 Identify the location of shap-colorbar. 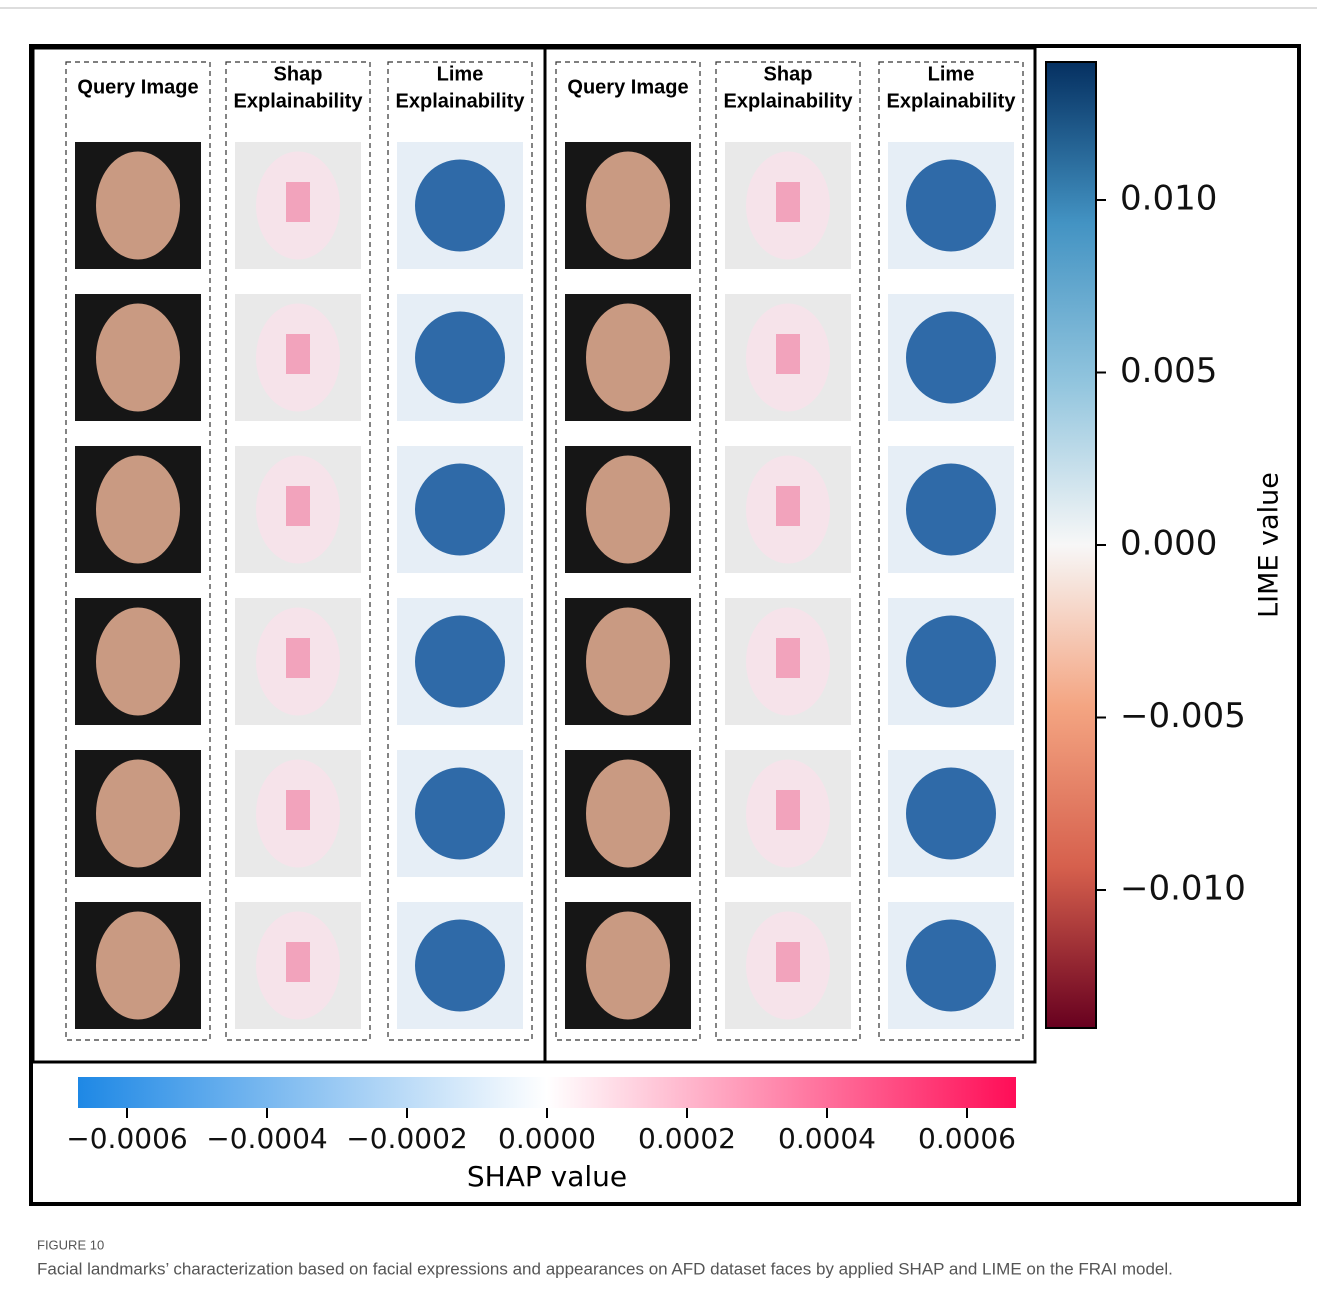
(547, 1092).